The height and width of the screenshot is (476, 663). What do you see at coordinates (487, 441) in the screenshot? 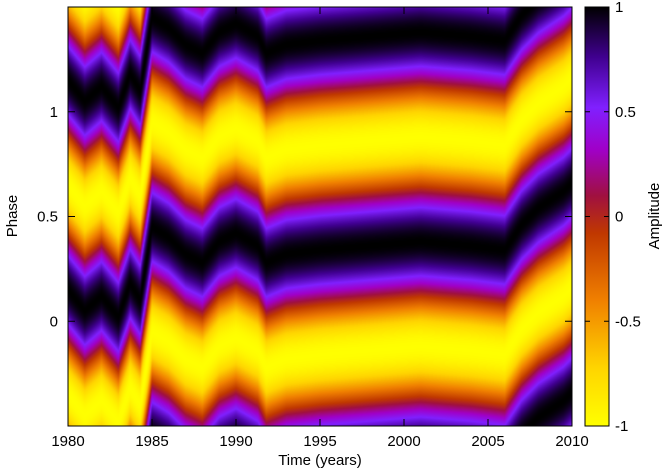
I see `x-tick-label: 2005` at bounding box center [487, 441].